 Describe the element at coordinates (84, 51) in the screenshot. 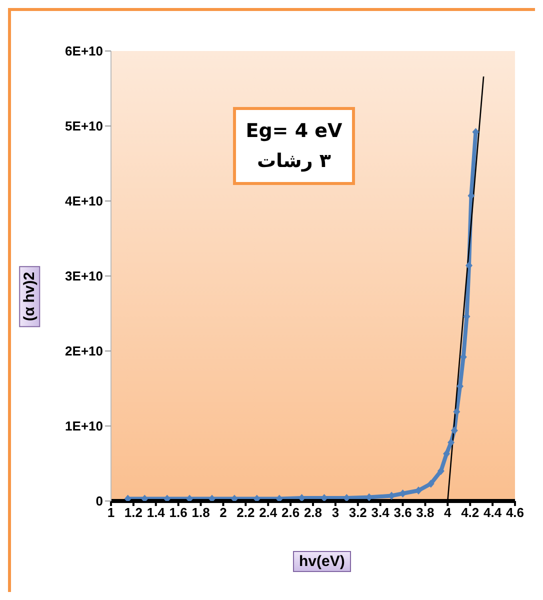

I see `y-tick-label: 6E+10` at that location.